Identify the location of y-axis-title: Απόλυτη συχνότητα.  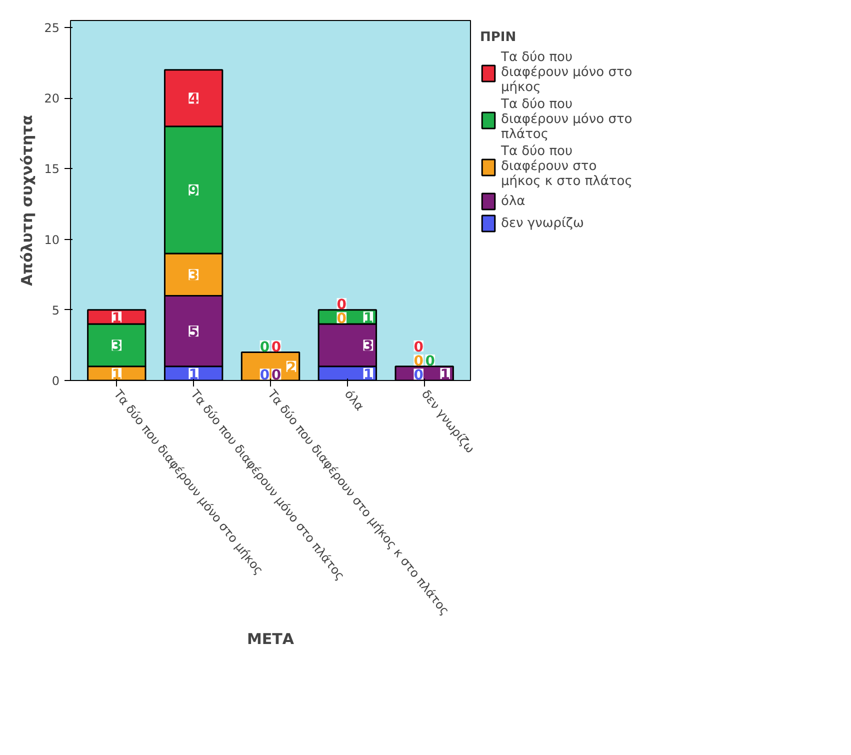
(27, 200).